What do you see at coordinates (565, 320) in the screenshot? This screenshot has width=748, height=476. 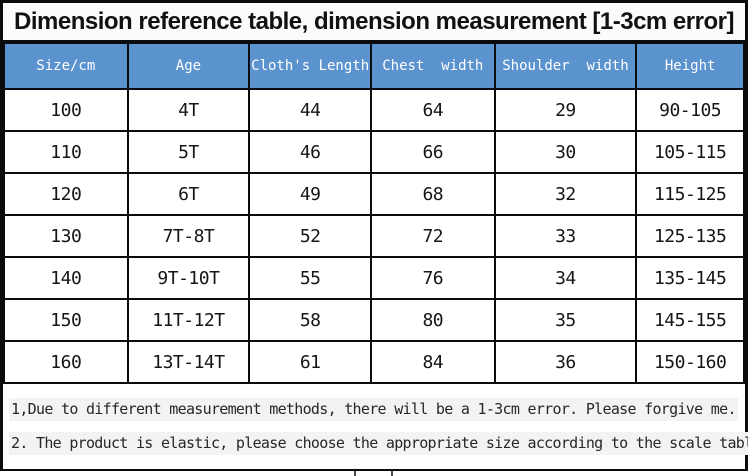 I see `table-cell: 35` at bounding box center [565, 320].